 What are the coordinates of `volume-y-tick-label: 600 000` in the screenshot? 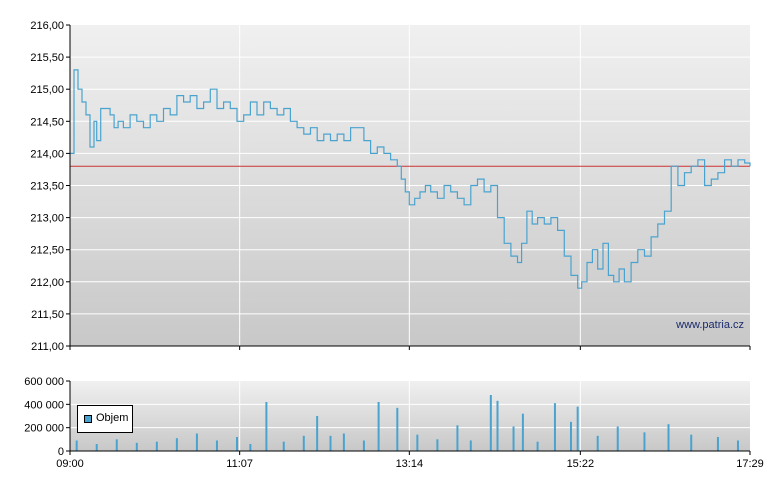 It's located at (44, 382).